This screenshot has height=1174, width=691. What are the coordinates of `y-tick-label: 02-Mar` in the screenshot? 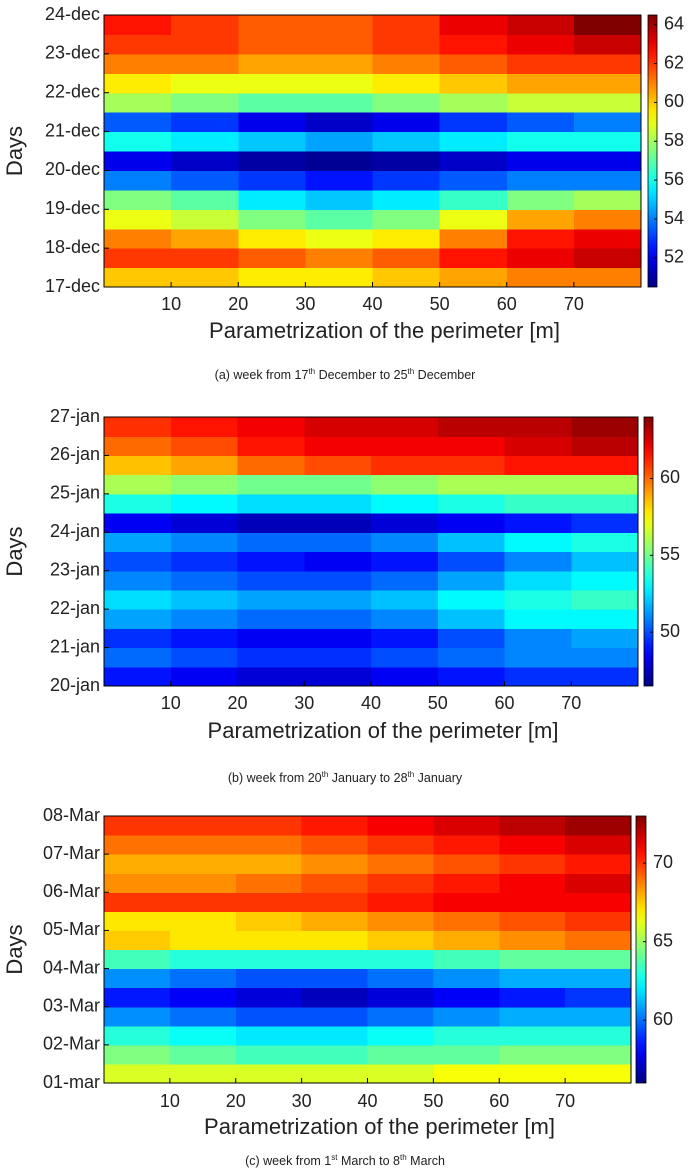 It's located at (71, 1044).